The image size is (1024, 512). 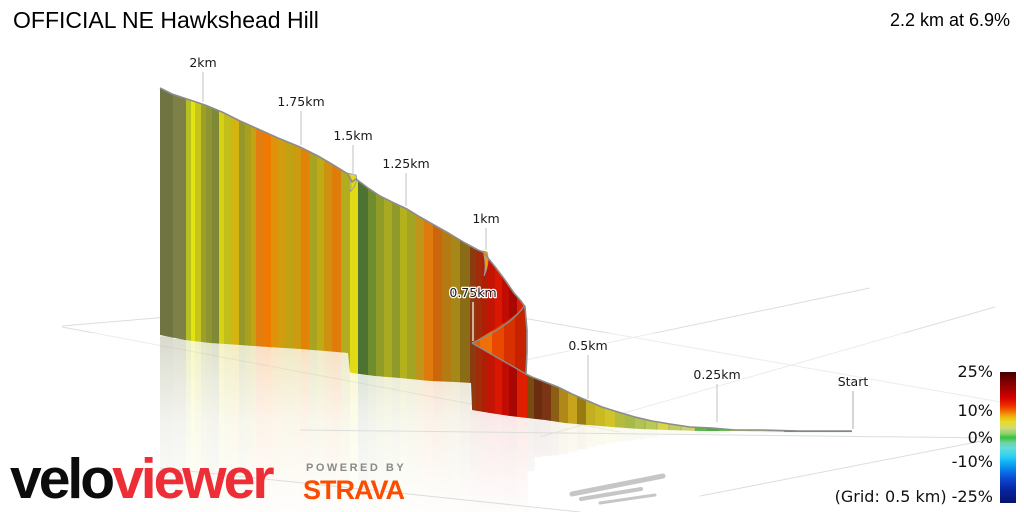 What do you see at coordinates (166, 20) in the screenshot?
I see `page-title: OFFICIAL NE Hawkshead Hill` at bounding box center [166, 20].